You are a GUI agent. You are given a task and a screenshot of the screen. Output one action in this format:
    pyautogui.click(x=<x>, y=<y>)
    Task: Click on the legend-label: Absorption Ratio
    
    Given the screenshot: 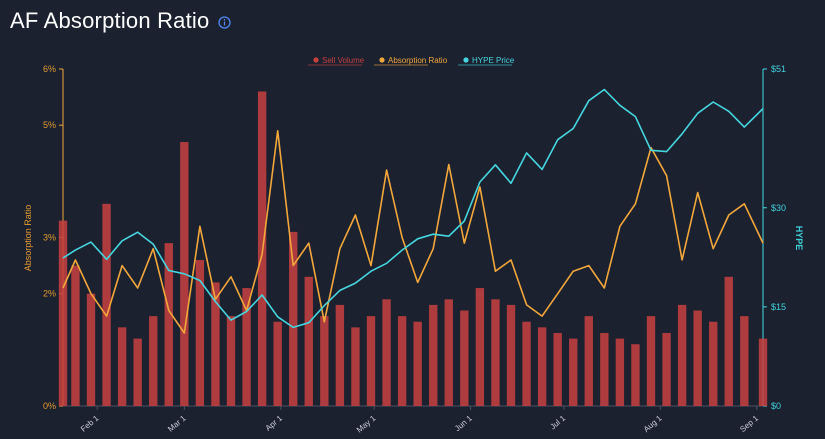 What is the action you would take?
    pyautogui.click(x=418, y=60)
    